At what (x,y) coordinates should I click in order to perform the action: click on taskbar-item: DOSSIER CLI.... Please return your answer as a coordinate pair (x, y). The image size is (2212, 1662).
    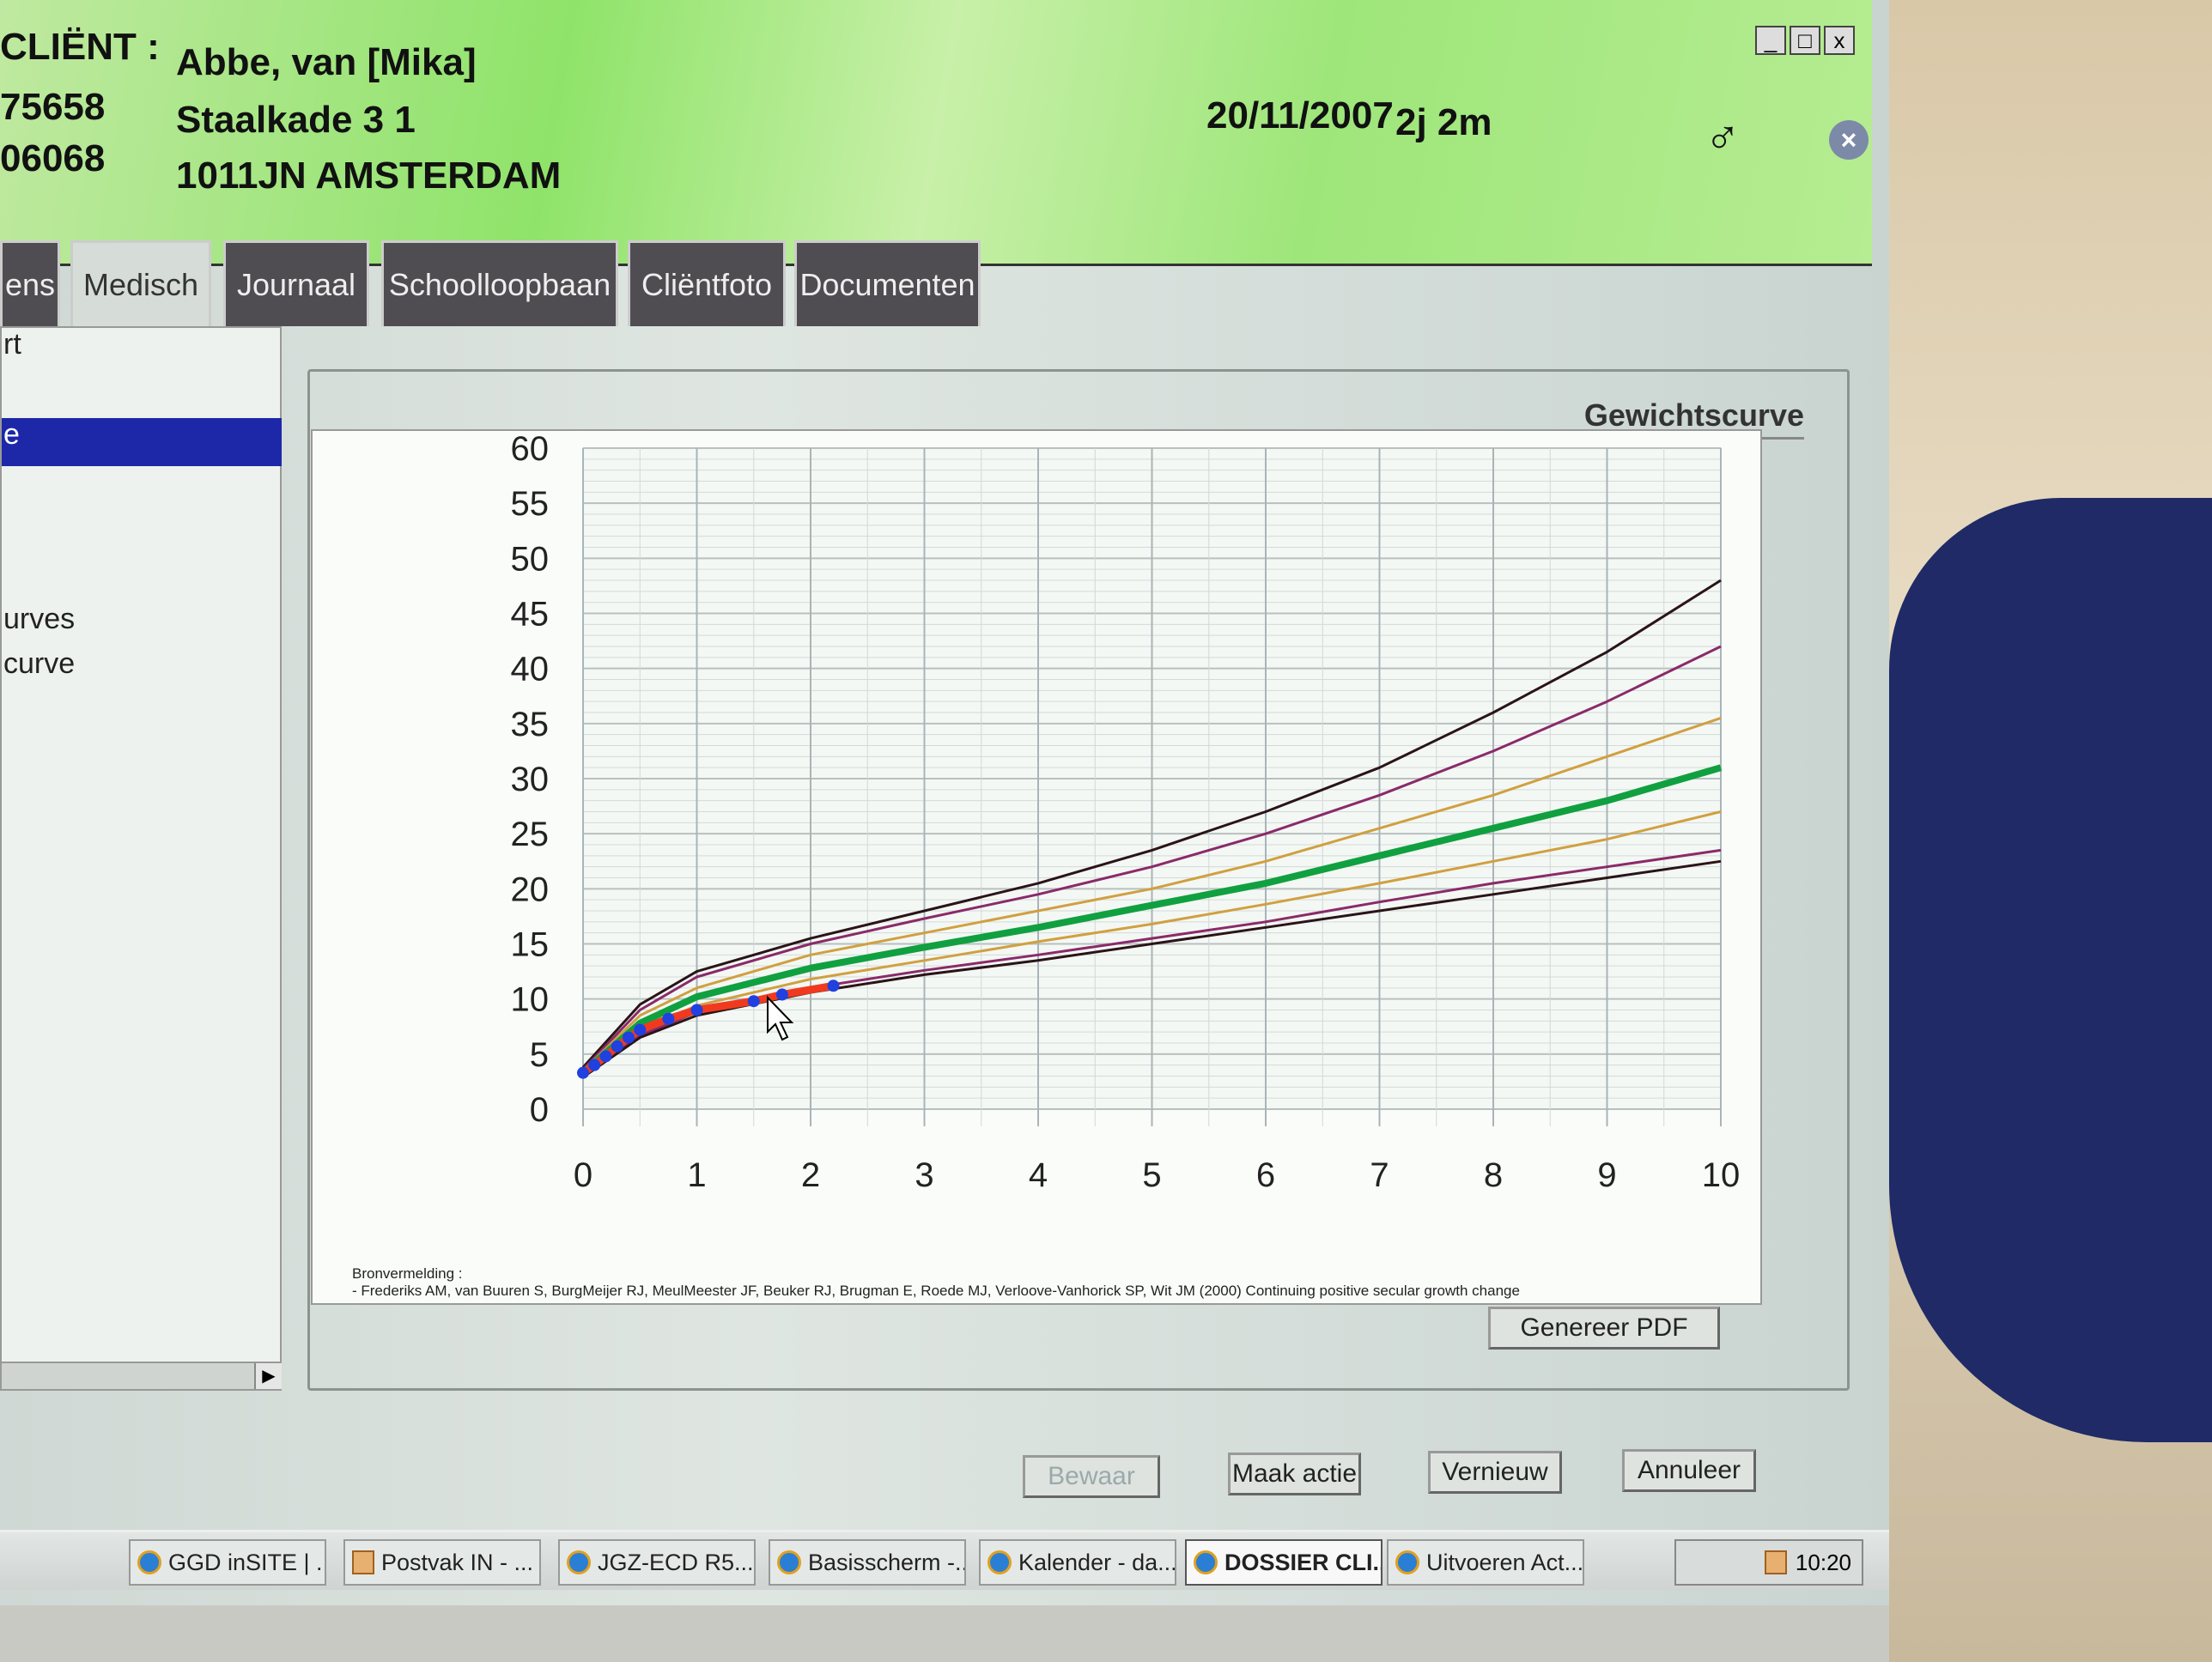
    Looking at the image, I should click on (1284, 1563).